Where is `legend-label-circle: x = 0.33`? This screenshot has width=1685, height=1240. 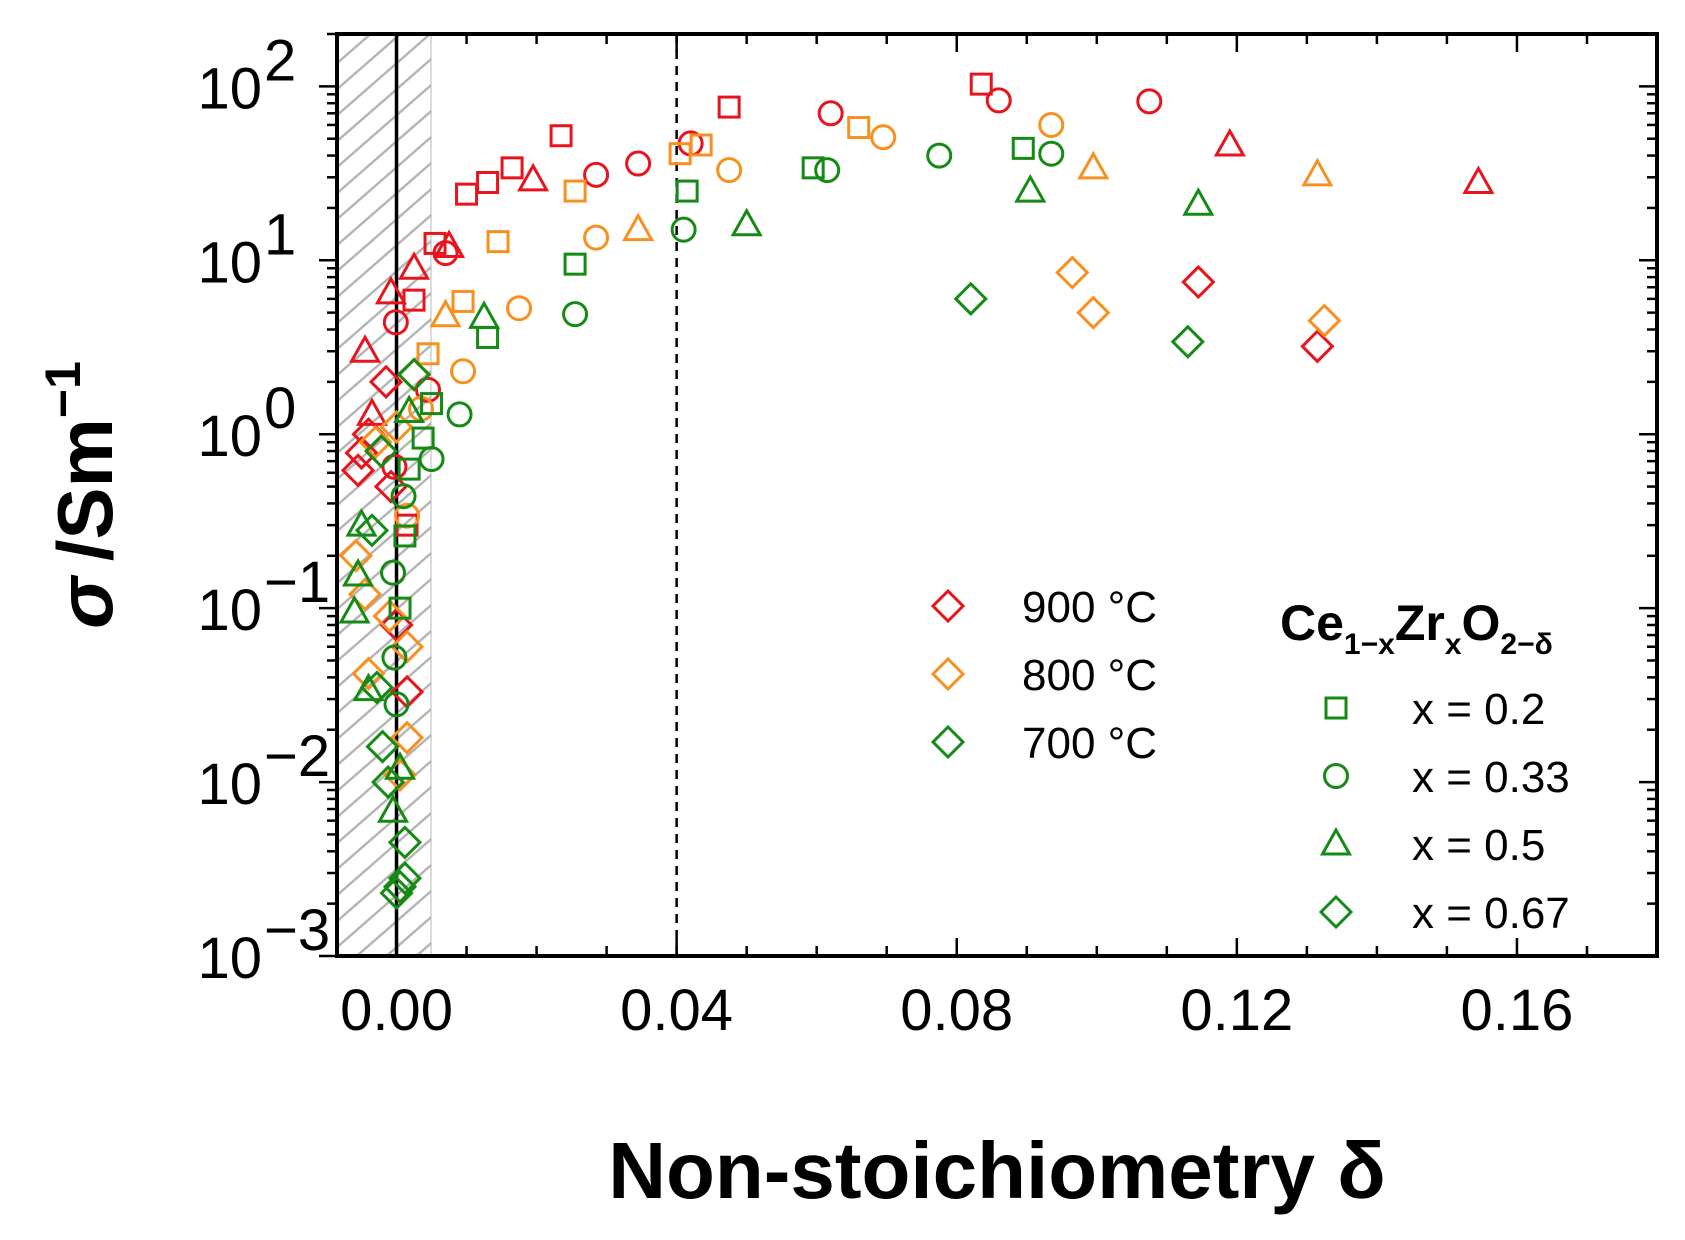
legend-label-circle: x = 0.33 is located at coordinates (1491, 777).